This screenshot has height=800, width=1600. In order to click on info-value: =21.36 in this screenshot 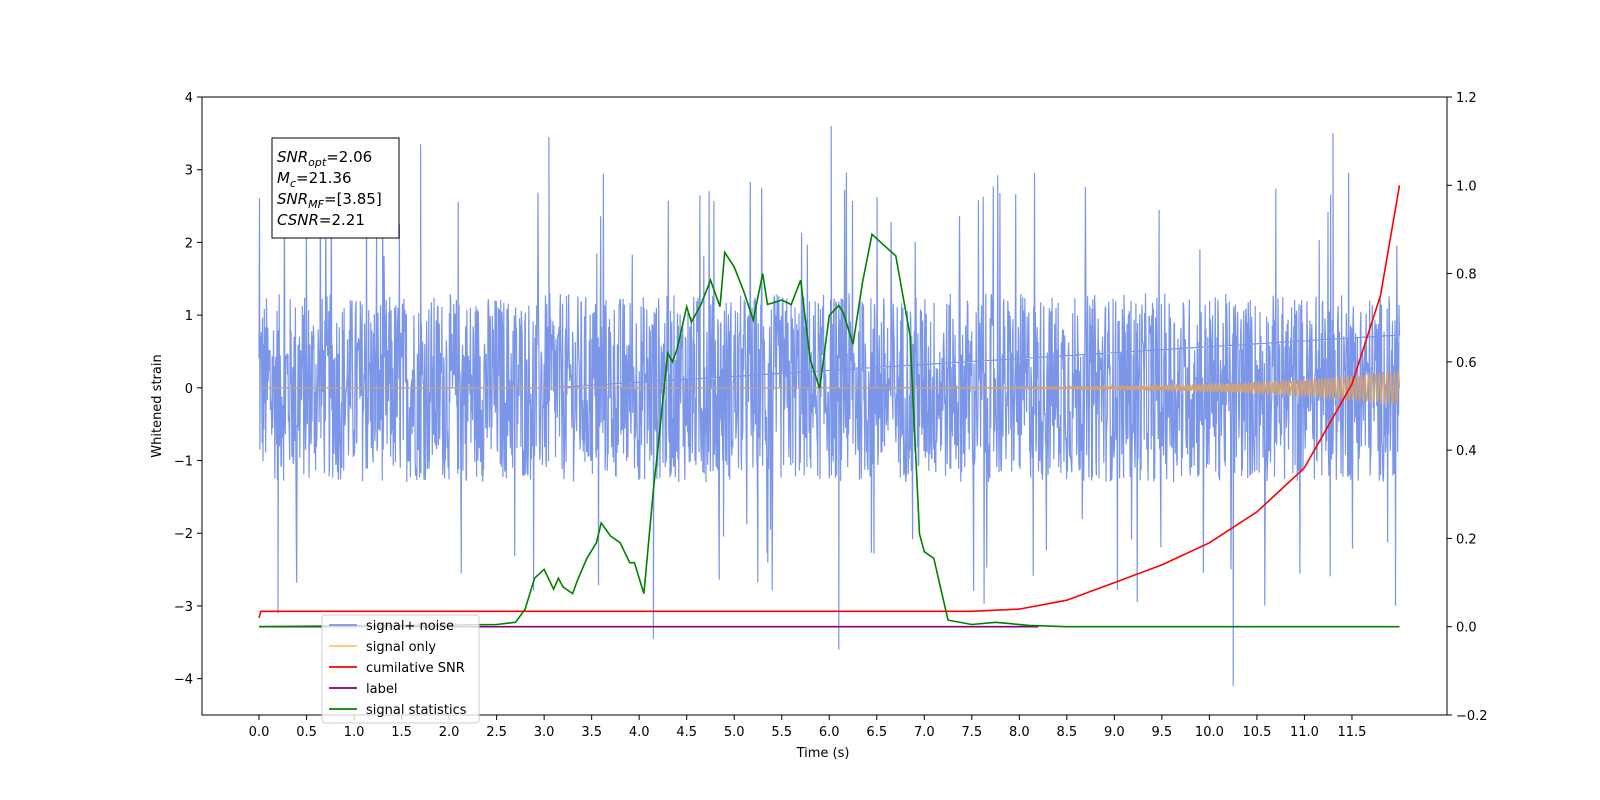, I will do `click(324, 178)`.